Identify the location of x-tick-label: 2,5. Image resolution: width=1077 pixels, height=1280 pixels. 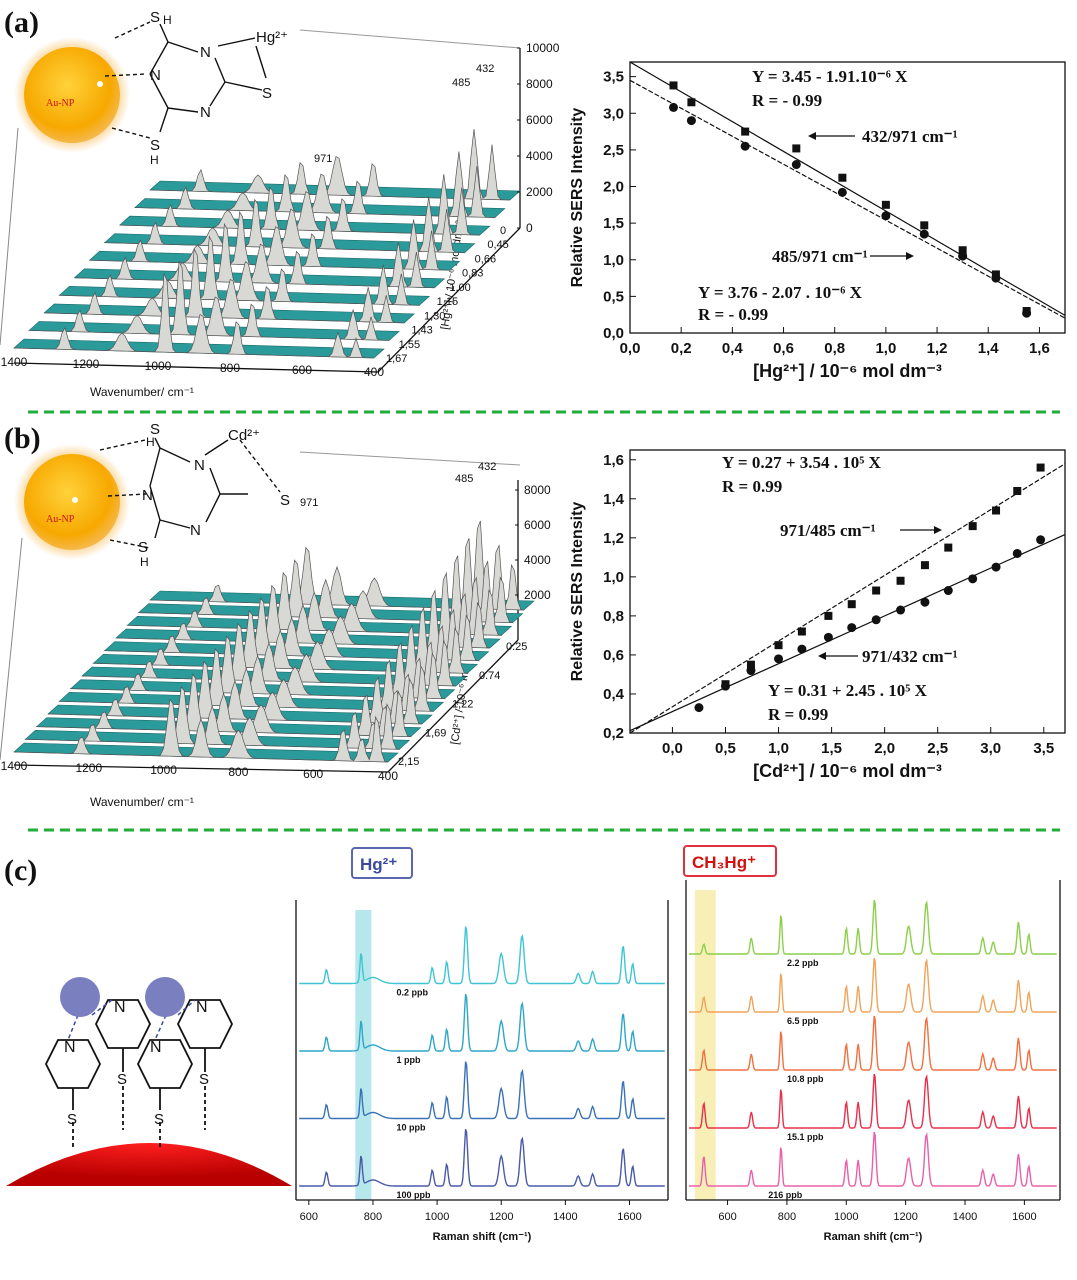
(937, 748).